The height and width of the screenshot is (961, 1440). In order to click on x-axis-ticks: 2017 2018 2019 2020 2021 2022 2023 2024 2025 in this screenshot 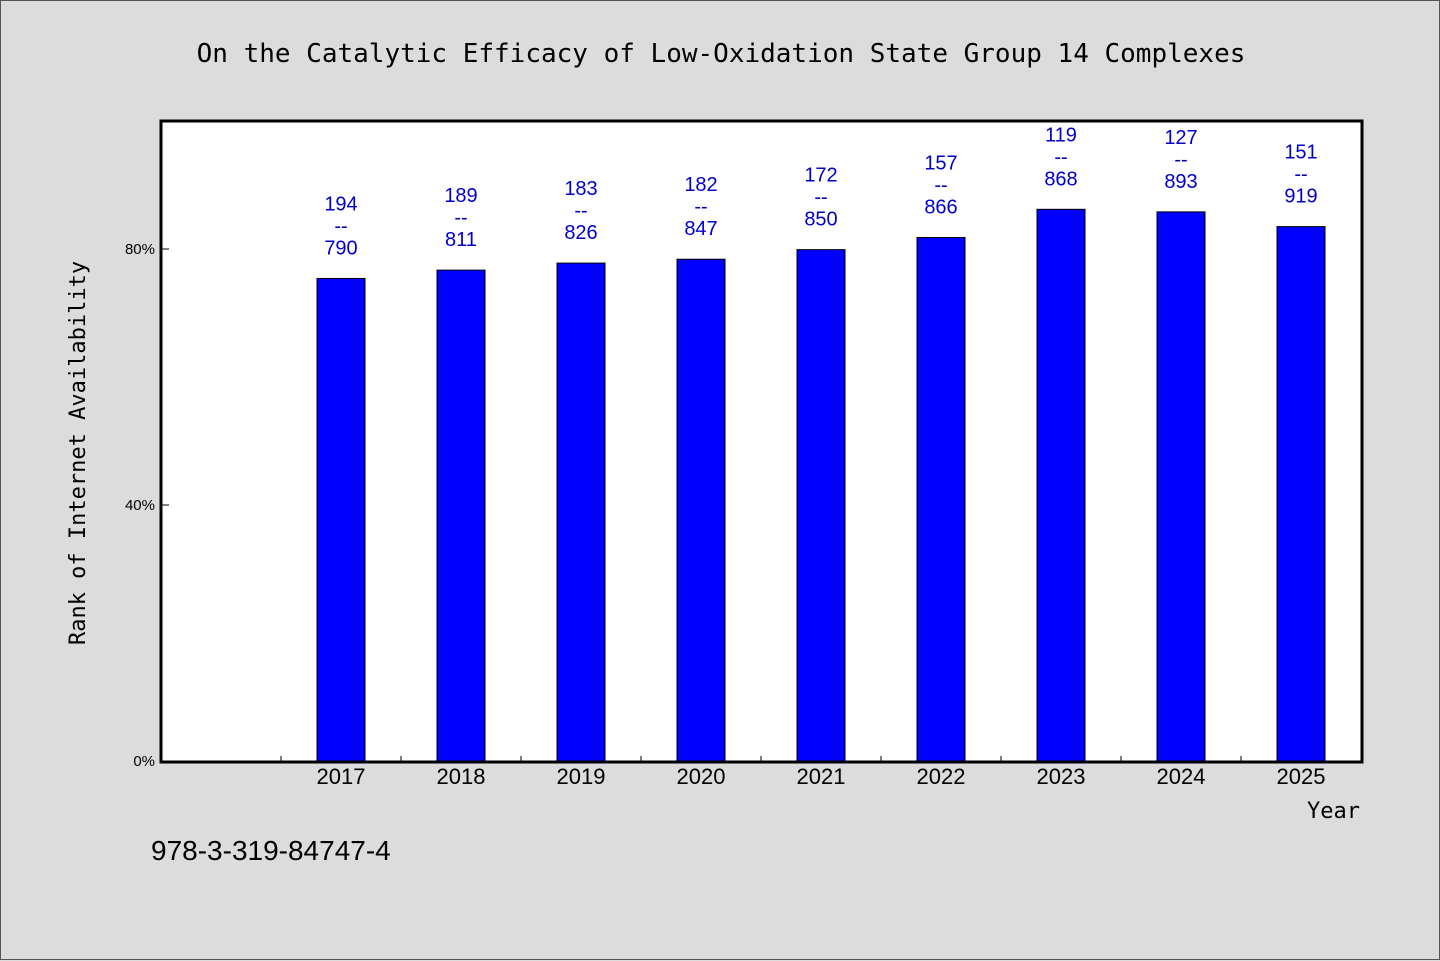, I will do `click(821, 772)`.